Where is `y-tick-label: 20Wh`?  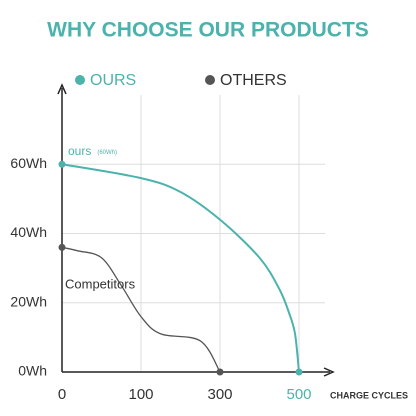
y-tick-label: 20Wh is located at coordinates (28, 301).